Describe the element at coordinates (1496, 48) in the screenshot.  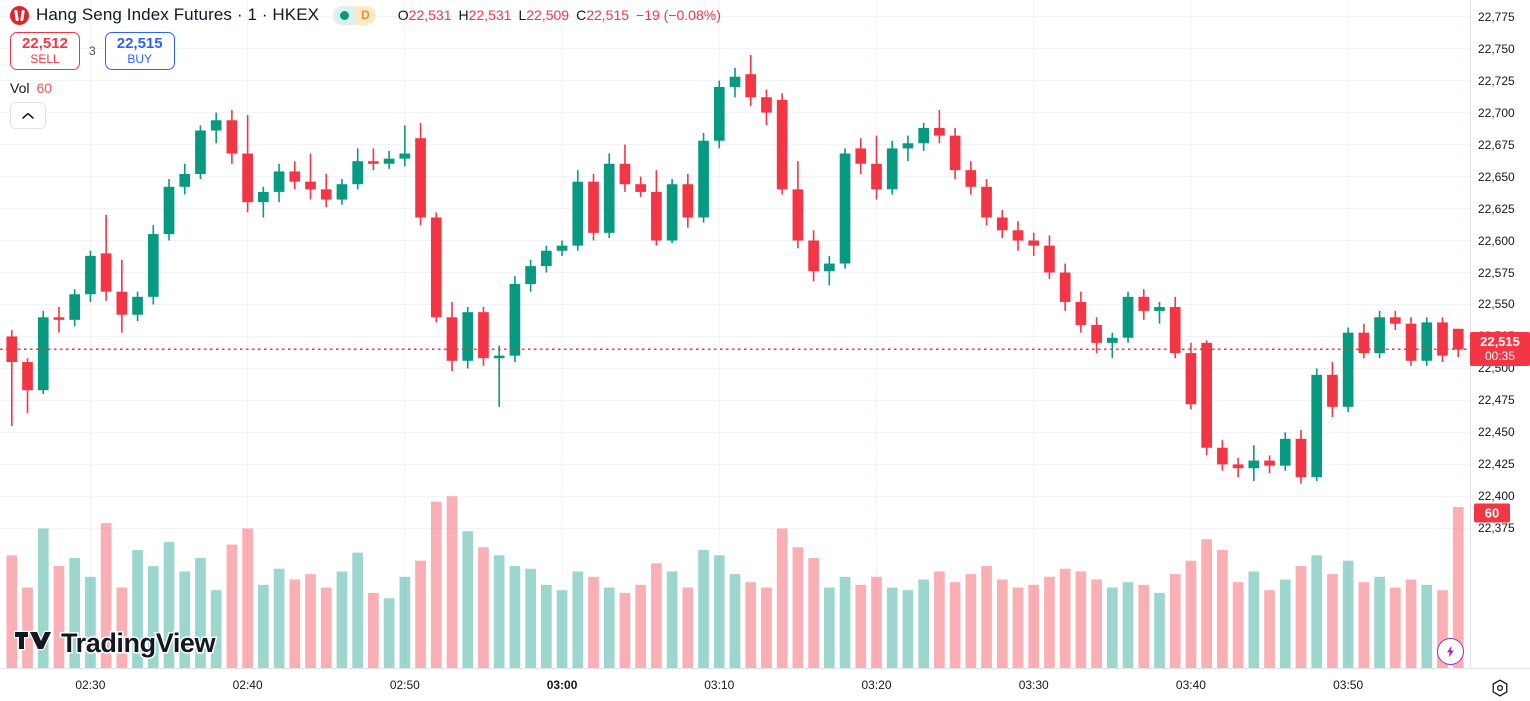
I see `price-tick-label: 22,750` at that location.